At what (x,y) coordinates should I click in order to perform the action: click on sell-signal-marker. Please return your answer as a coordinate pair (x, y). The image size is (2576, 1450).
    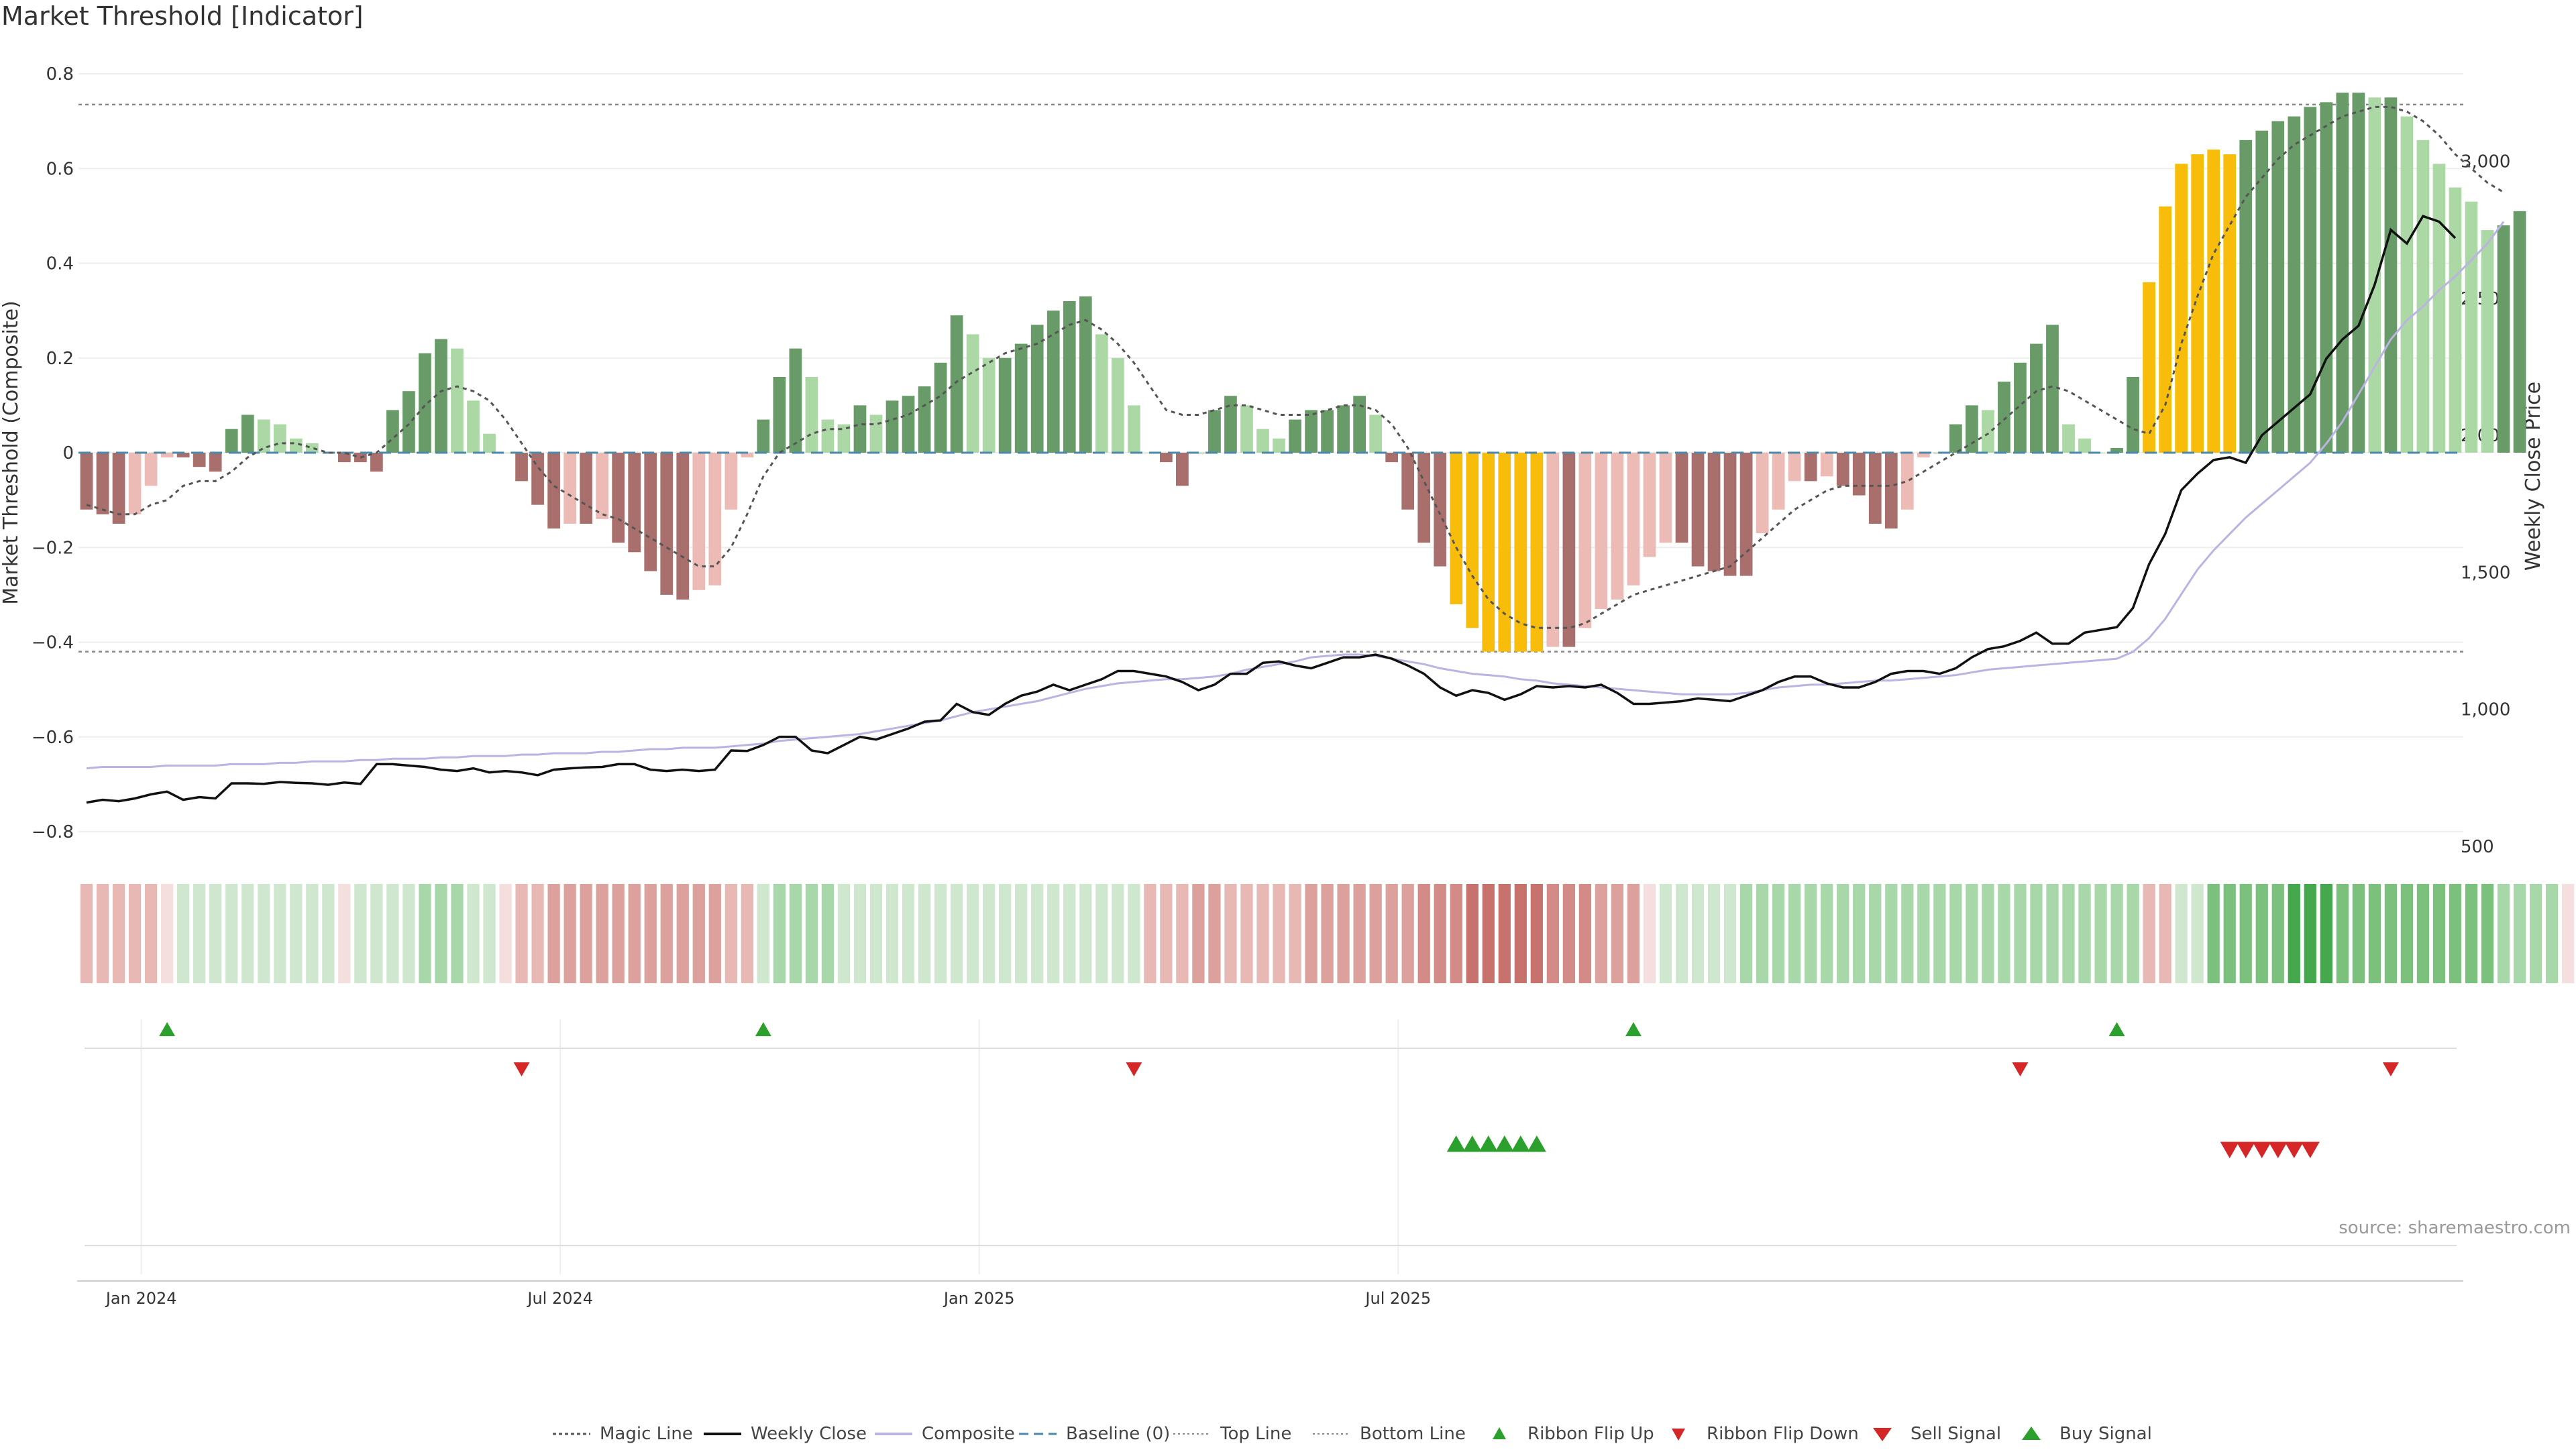
    Looking at the image, I should click on (2245, 1149).